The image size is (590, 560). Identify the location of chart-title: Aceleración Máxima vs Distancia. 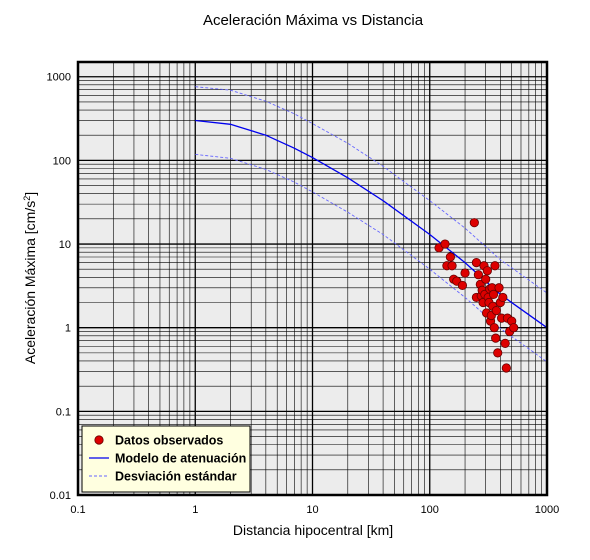
(313, 20).